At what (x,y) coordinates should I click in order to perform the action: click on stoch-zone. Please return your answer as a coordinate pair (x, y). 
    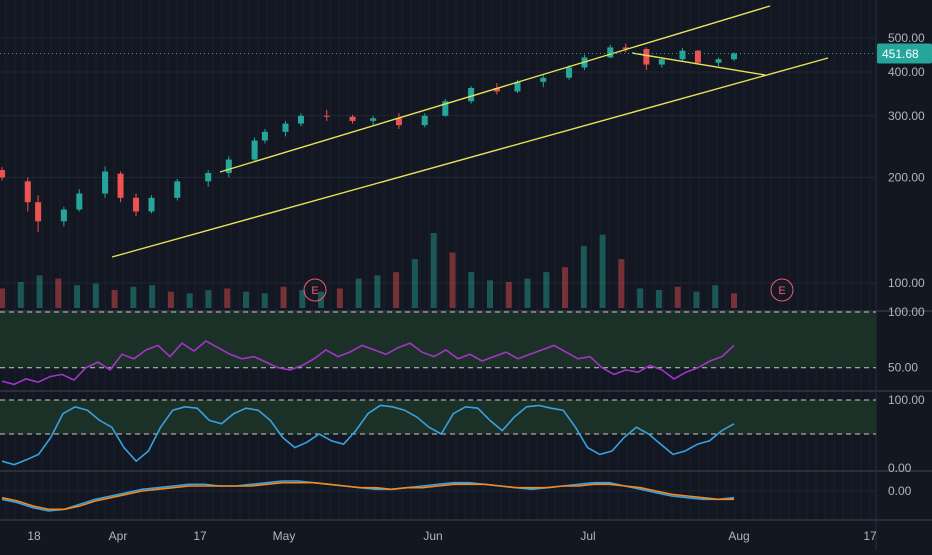
    Looking at the image, I should click on (438, 417).